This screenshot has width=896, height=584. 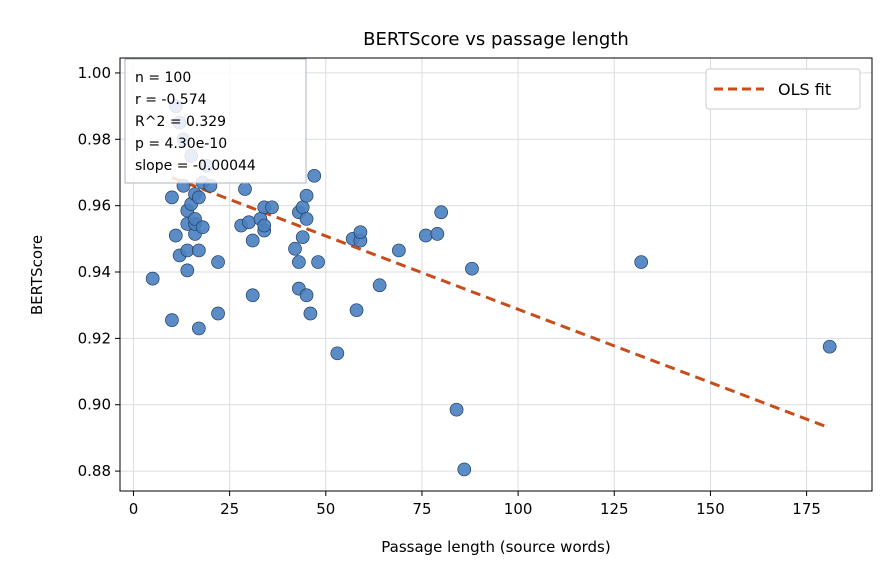 I want to click on legend-frame, so click(x=783, y=89).